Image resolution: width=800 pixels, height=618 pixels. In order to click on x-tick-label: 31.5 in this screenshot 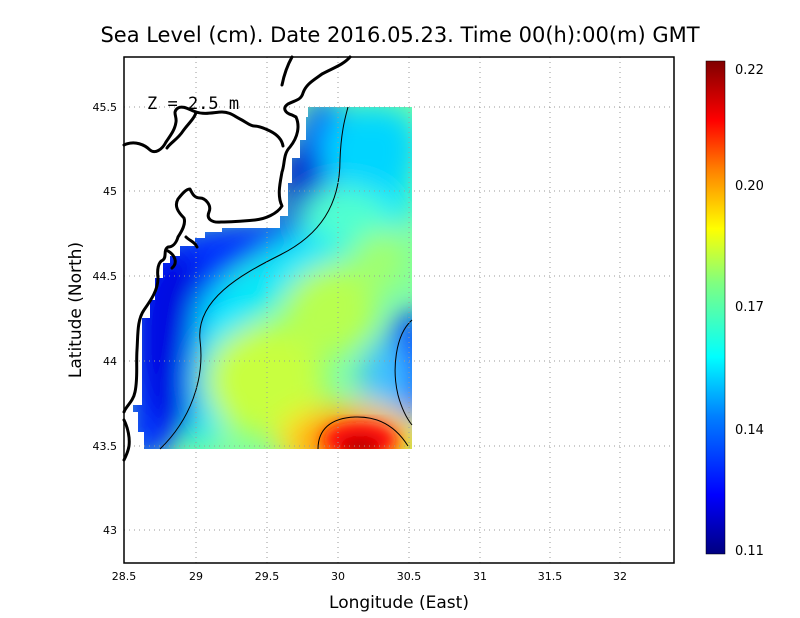, I will do `click(550, 576)`.